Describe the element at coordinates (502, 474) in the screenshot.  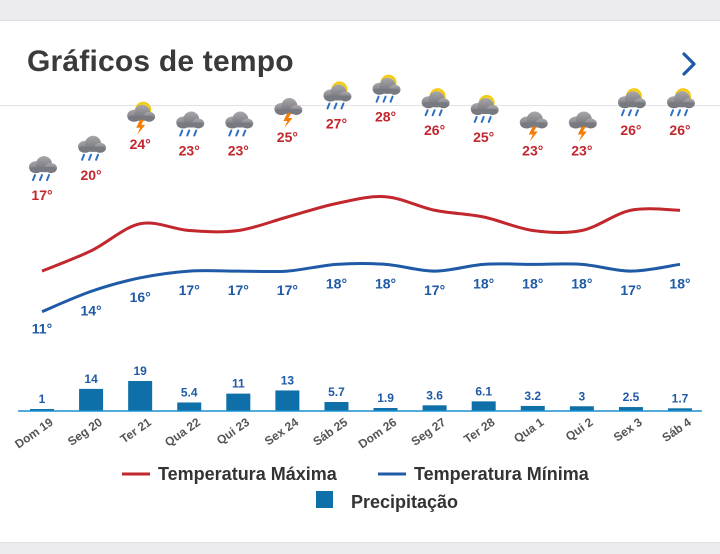
I see `svg-text: Temperatura Mínima` at that location.